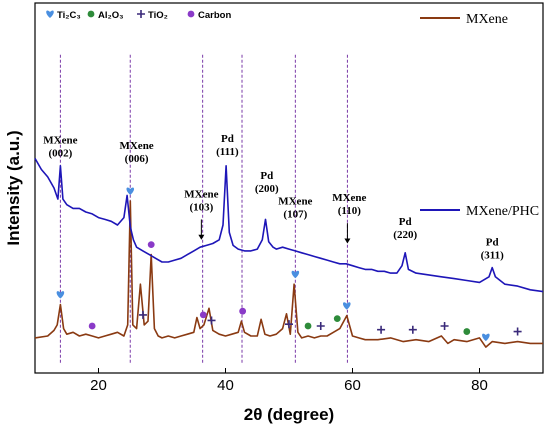 The width and height of the screenshot is (550, 432). I want to click on peak-annotation-label: (220), so click(405, 235).